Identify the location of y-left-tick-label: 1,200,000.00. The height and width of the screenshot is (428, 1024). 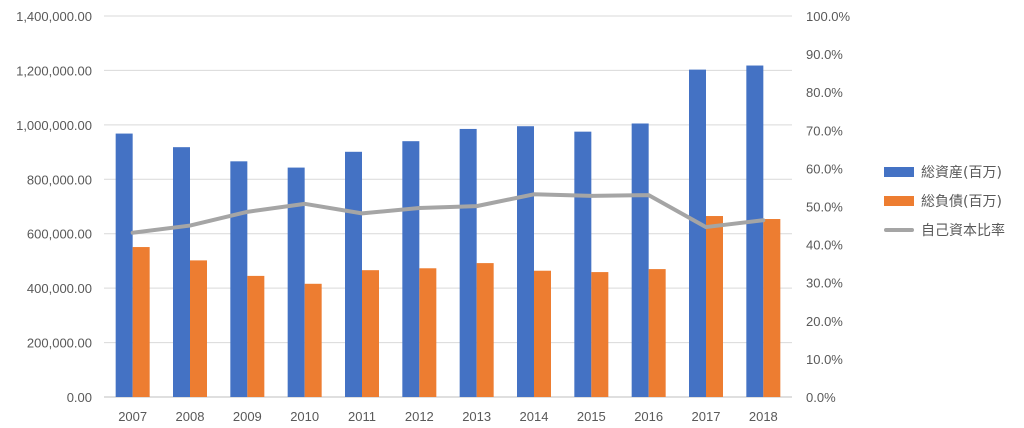
(54, 70).